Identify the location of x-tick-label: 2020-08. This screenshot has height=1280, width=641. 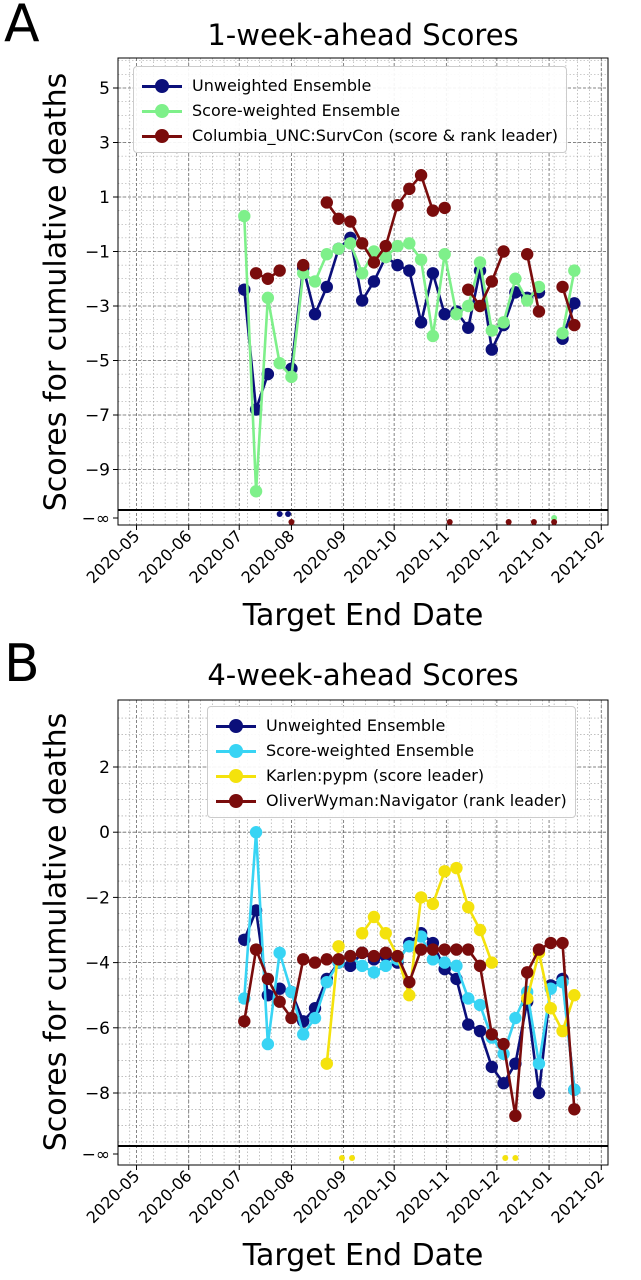
(268, 1196).